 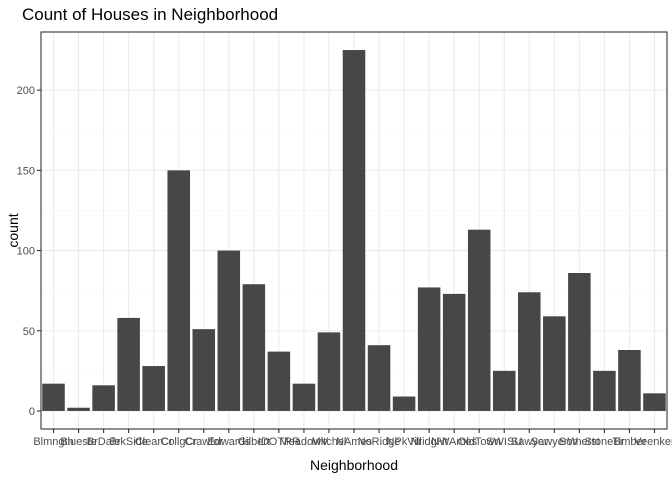 What do you see at coordinates (654, 402) in the screenshot?
I see `bar-veenker` at bounding box center [654, 402].